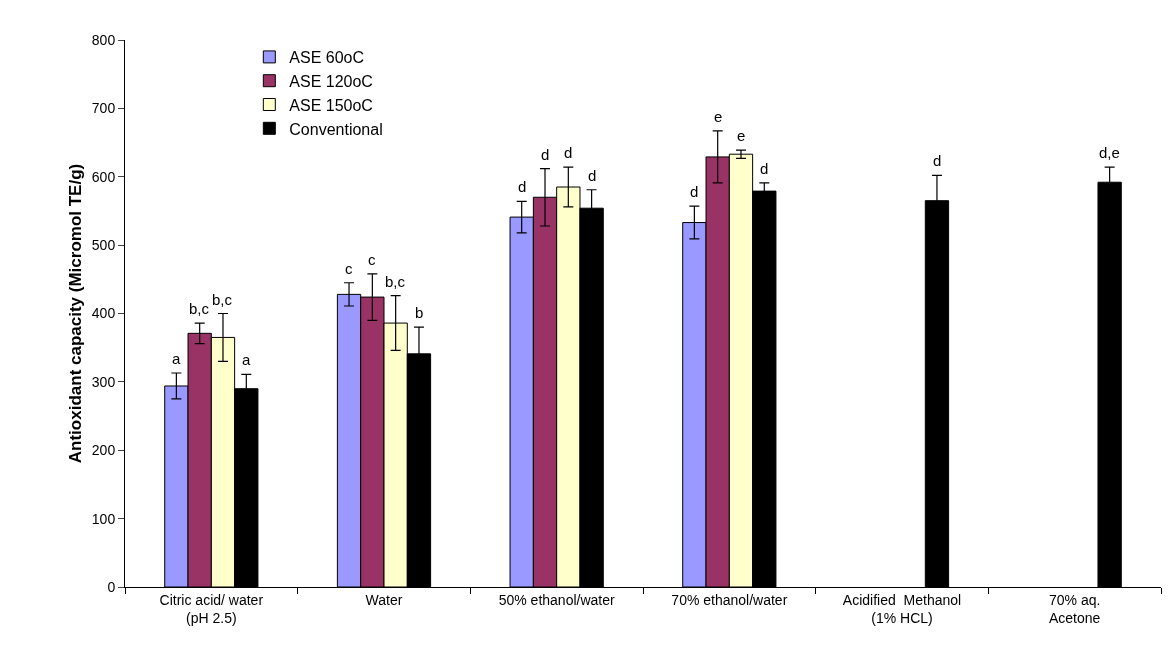 Image resolution: width=1171 pixels, height=650 pixels. I want to click on x-tick-label: 50% ethanol/water, so click(556, 599).